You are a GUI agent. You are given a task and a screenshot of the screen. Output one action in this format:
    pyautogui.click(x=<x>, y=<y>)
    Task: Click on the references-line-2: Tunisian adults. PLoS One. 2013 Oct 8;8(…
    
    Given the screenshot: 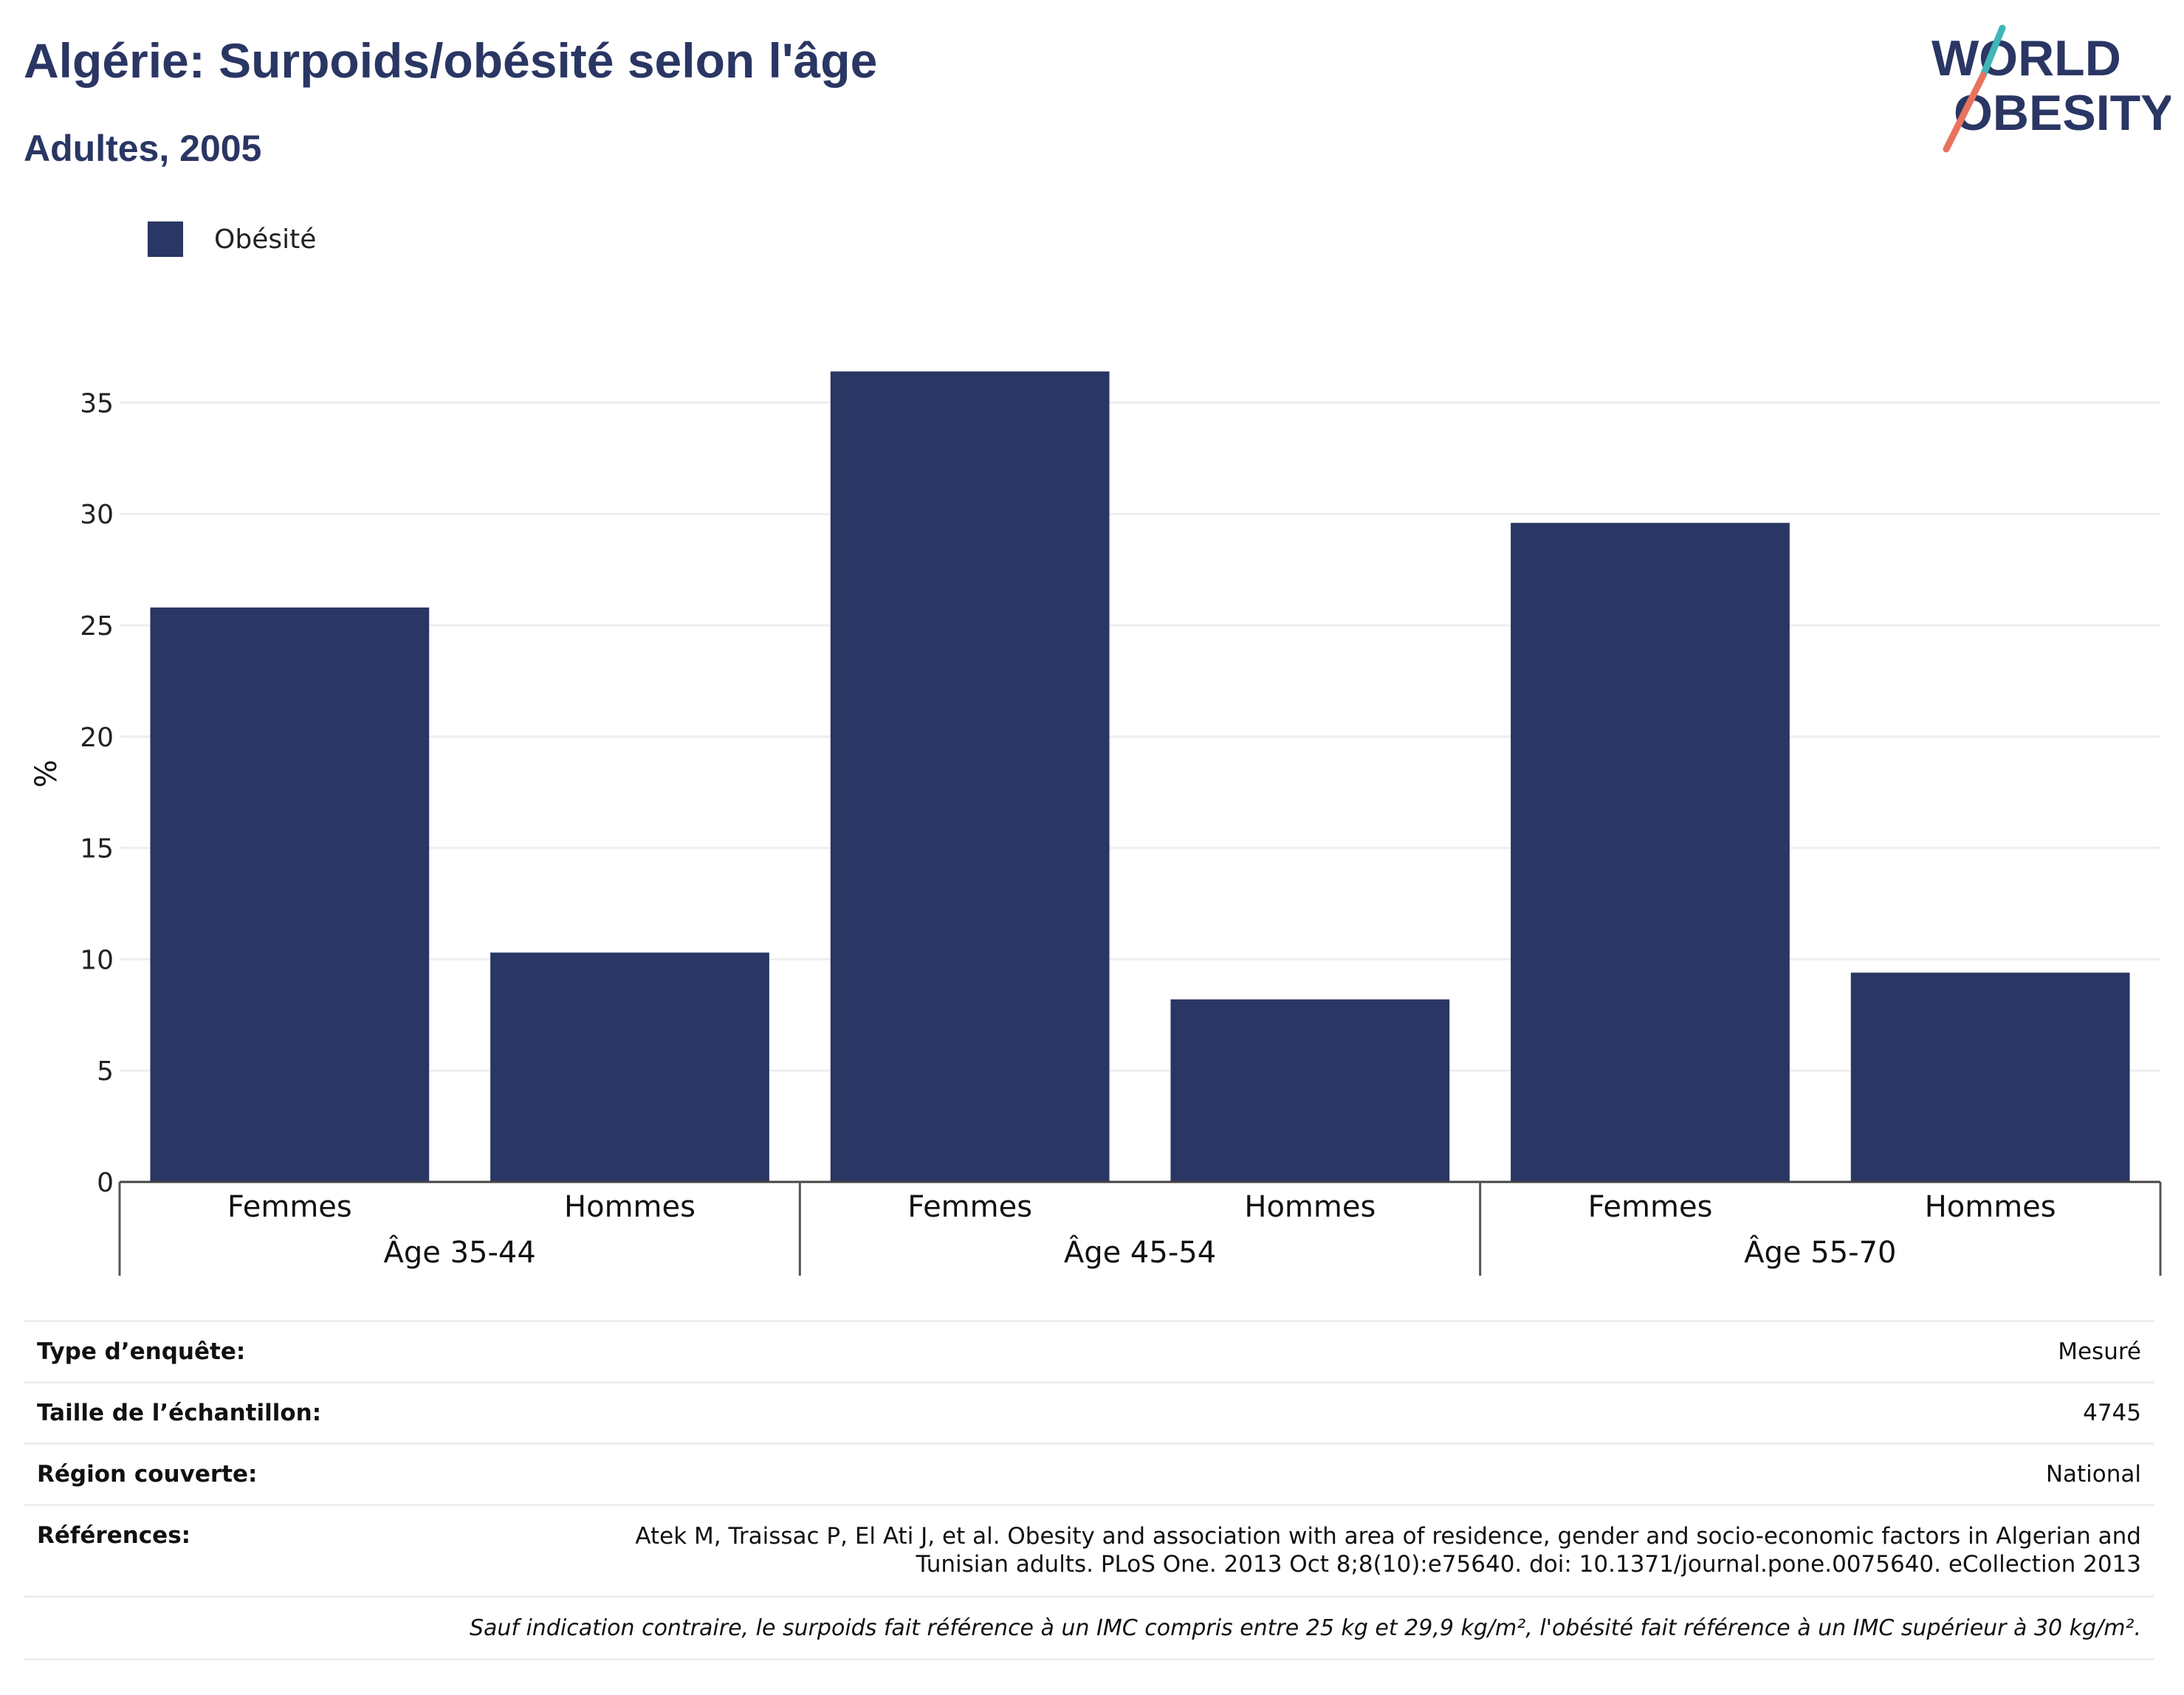 What is the action you would take?
    pyautogui.click(x=1528, y=1565)
    